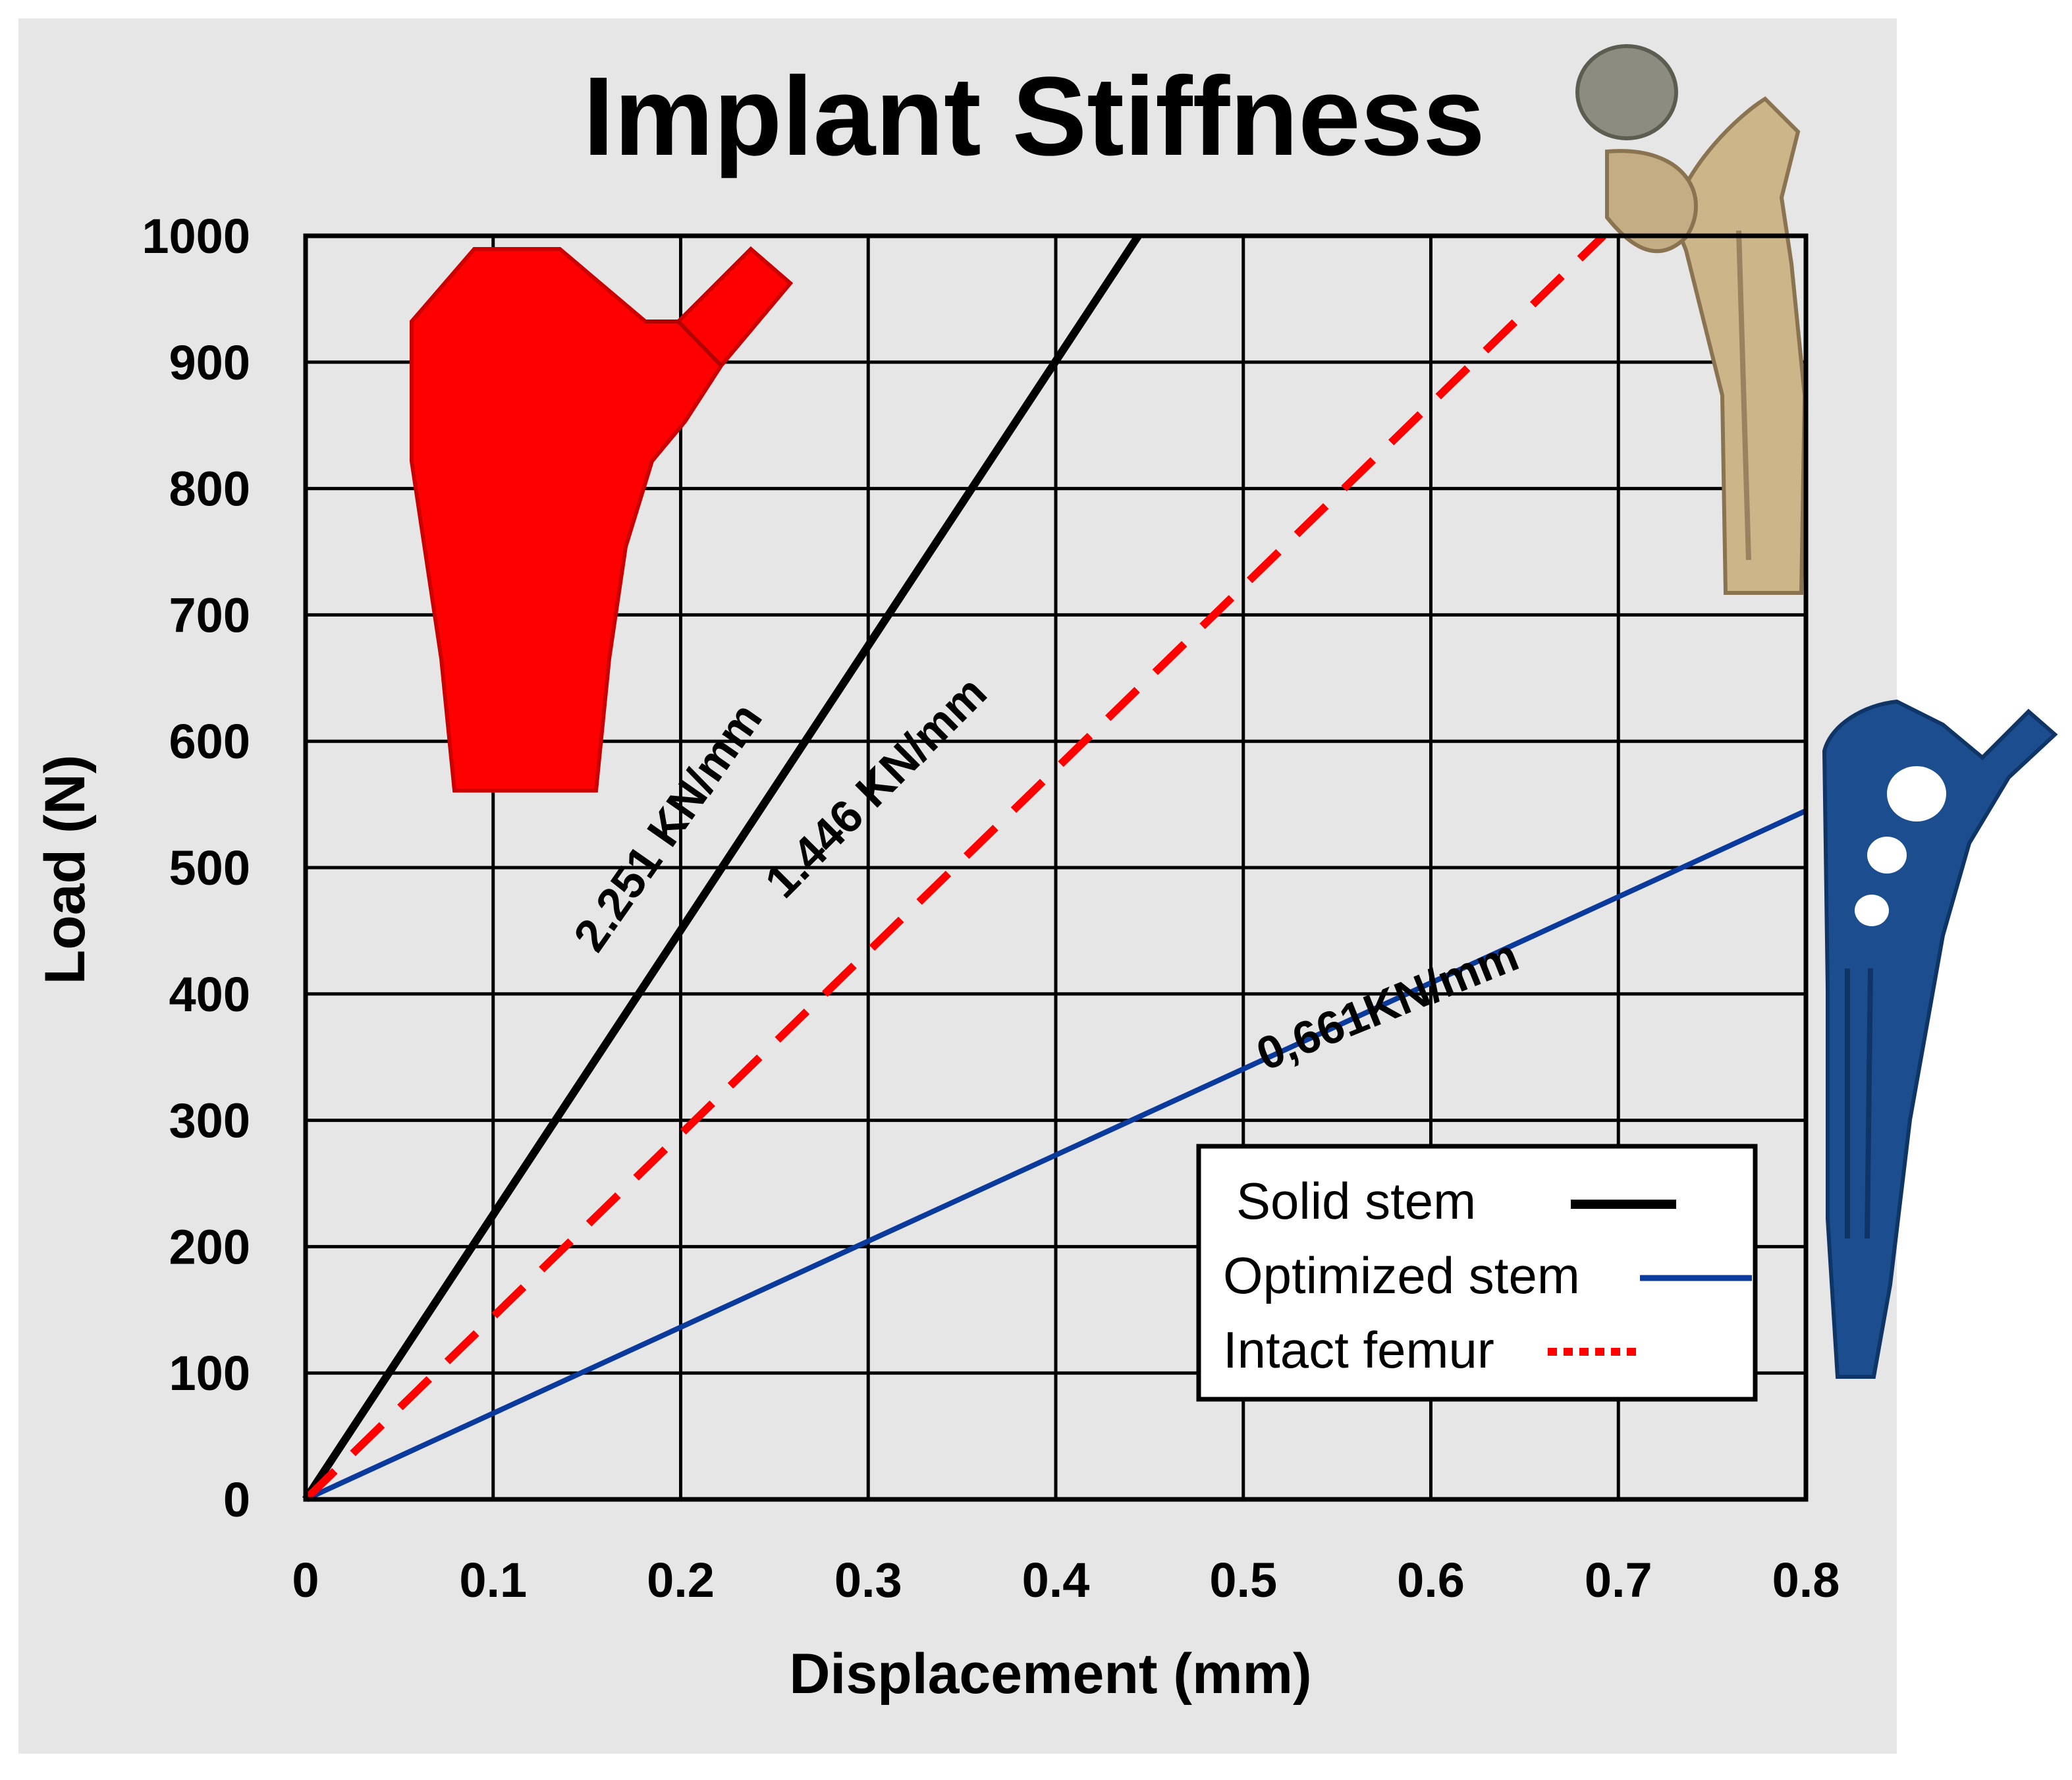 Image resolution: width=2072 pixels, height=1780 pixels. What do you see at coordinates (1402, 1275) in the screenshot?
I see `legend-label-optimized-stem: Optimized stem` at bounding box center [1402, 1275].